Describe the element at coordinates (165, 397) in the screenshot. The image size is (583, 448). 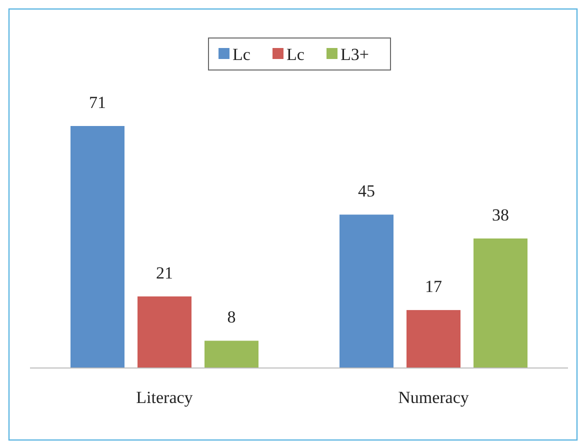
I see `x-tick-label: Literacy` at that location.